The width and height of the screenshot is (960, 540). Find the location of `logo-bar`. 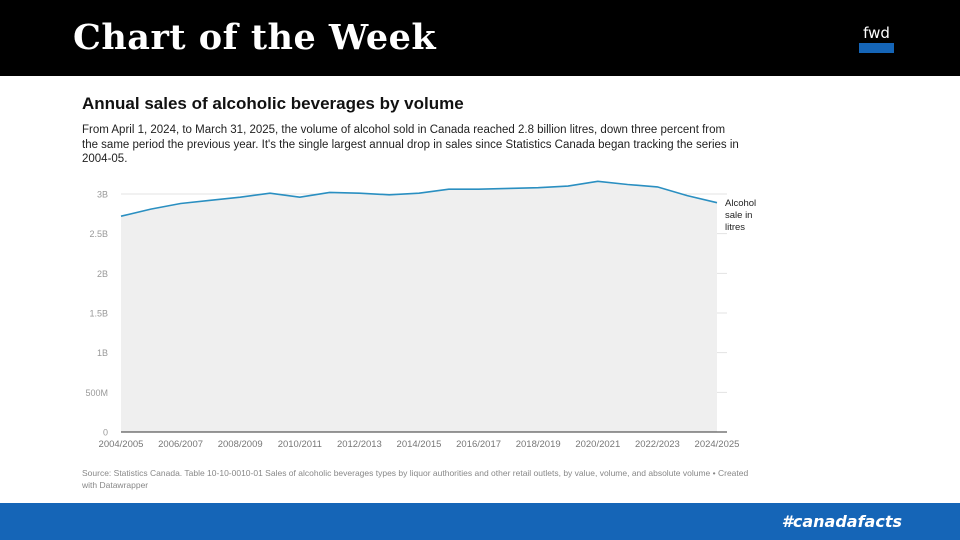

logo-bar is located at coordinates (876, 48).